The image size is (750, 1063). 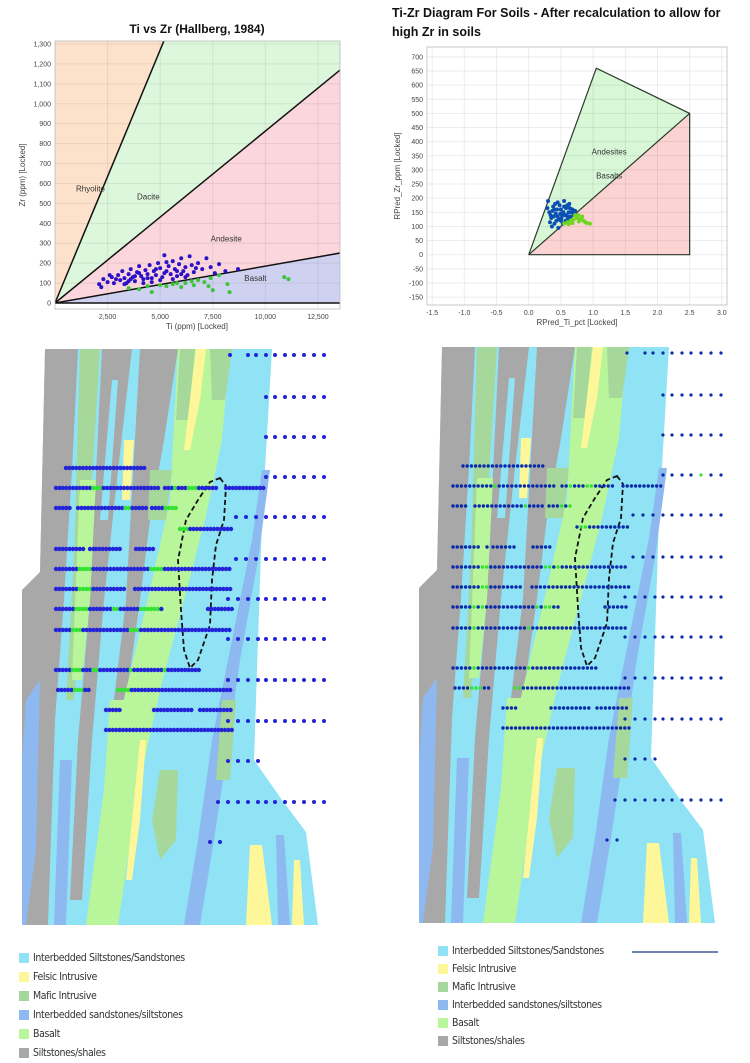 I want to click on x-tick-label: 2.0, so click(x=658, y=313).